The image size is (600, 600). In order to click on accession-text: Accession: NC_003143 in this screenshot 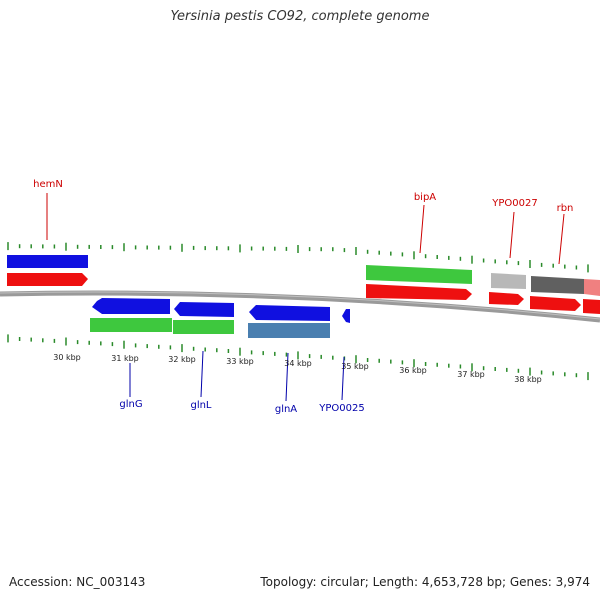, I will do `click(77, 582)`.